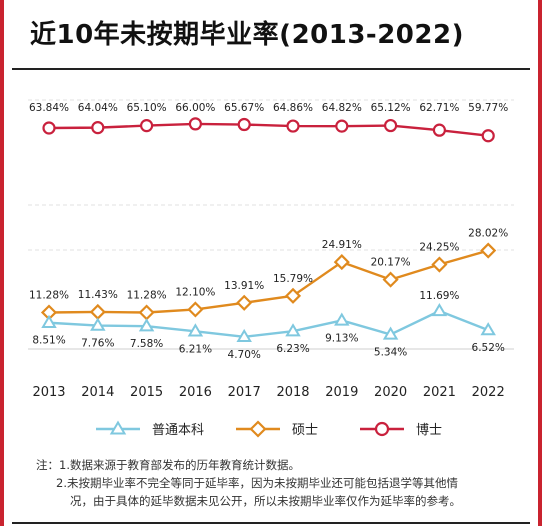  Describe the element at coordinates (439, 264) in the screenshot. I see `master-point-2021` at that location.